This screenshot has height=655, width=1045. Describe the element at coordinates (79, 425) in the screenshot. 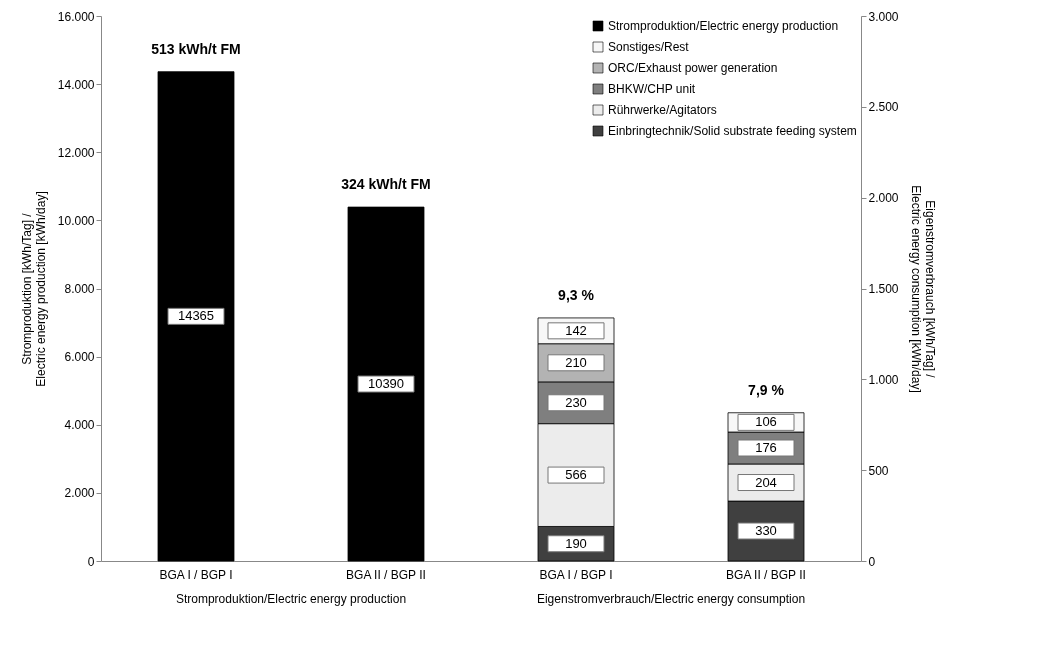

I see `y-tick-label: 4.000` at that location.